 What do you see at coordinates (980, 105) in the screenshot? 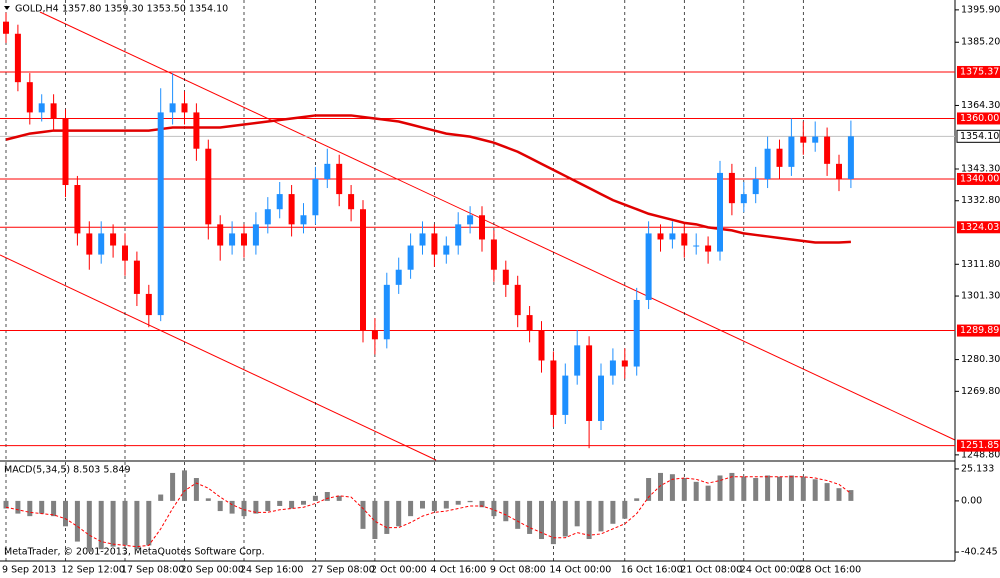
I see `y-tick-label: 1364.30` at bounding box center [980, 105].